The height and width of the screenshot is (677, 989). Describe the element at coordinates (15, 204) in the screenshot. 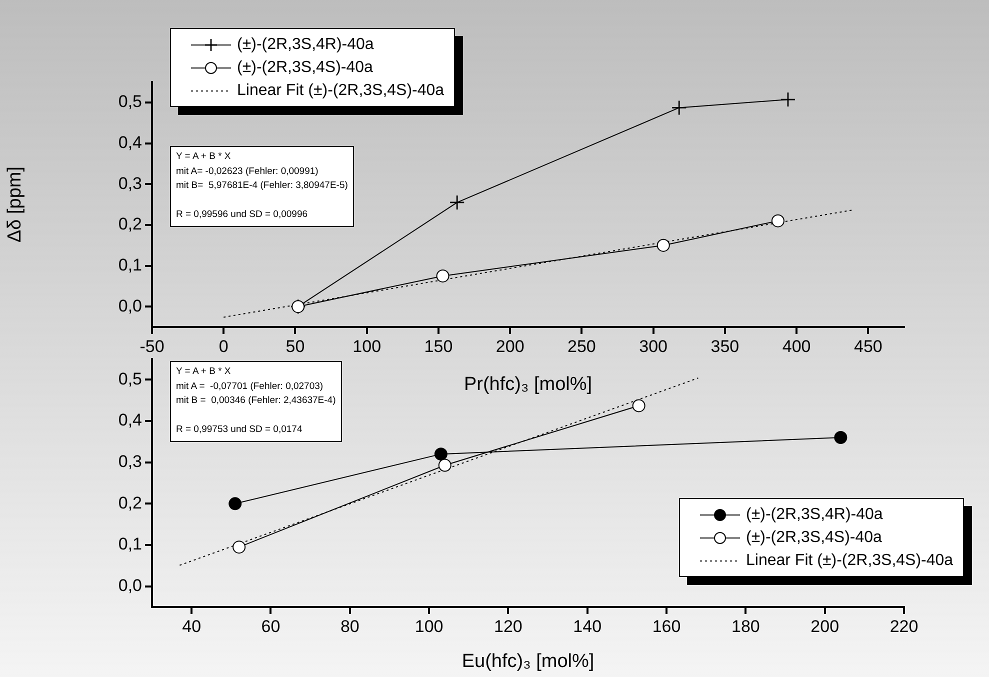

I see `y-axis-title: Δδ [ppm]` at that location.